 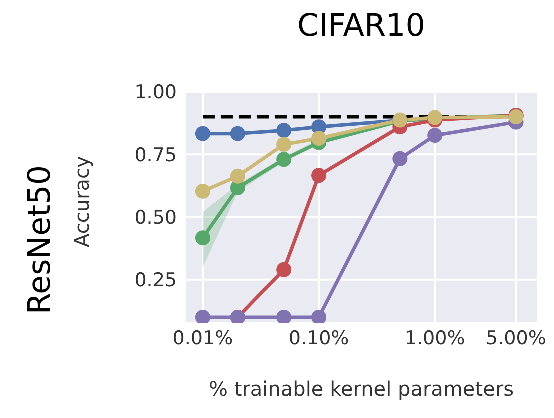 I want to click on x-tick-label: 1.00%, so click(x=435, y=338).